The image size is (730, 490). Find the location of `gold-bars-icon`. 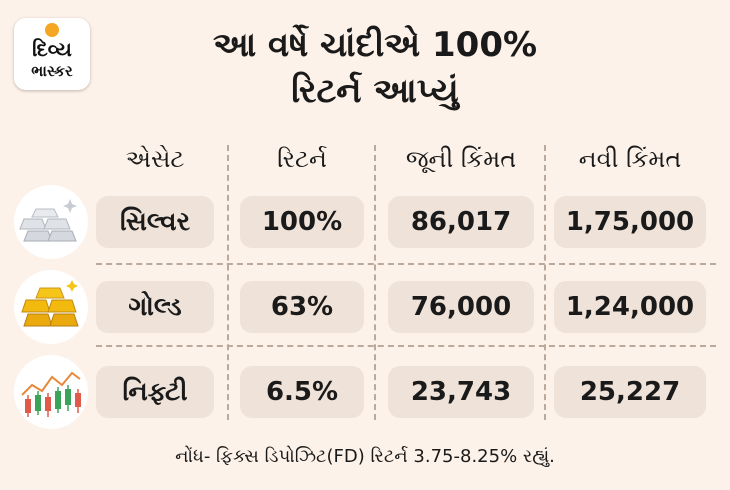

gold-bars-icon is located at coordinates (51, 307).